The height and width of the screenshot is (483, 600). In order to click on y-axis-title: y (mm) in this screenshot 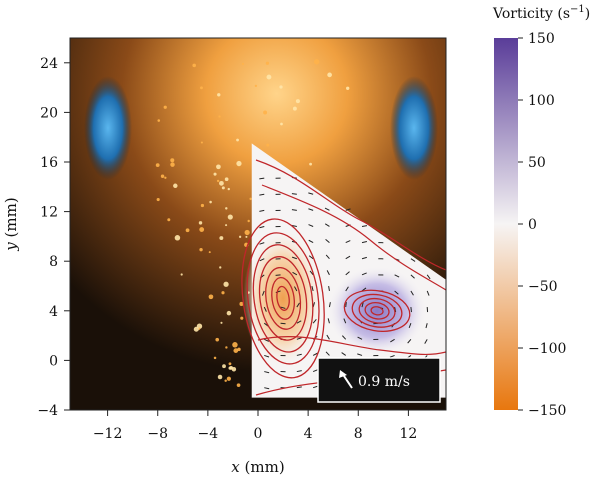, I will do `click(11, 224)`.